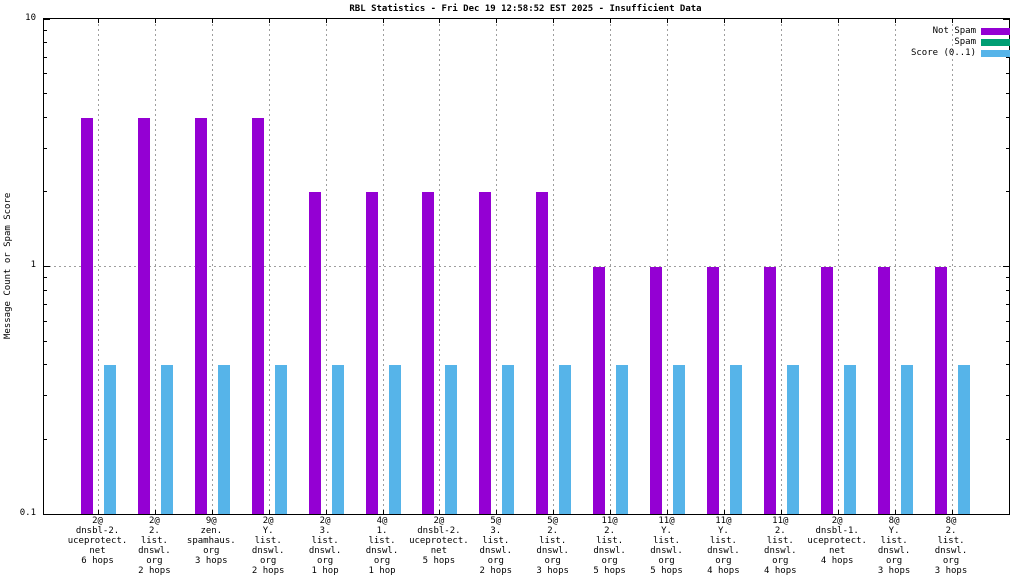  What do you see at coordinates (439, 541) in the screenshot?
I see `x-tick-label: 2@ dnsbl-2. uceprotect. net 5 hops` at bounding box center [439, 541].